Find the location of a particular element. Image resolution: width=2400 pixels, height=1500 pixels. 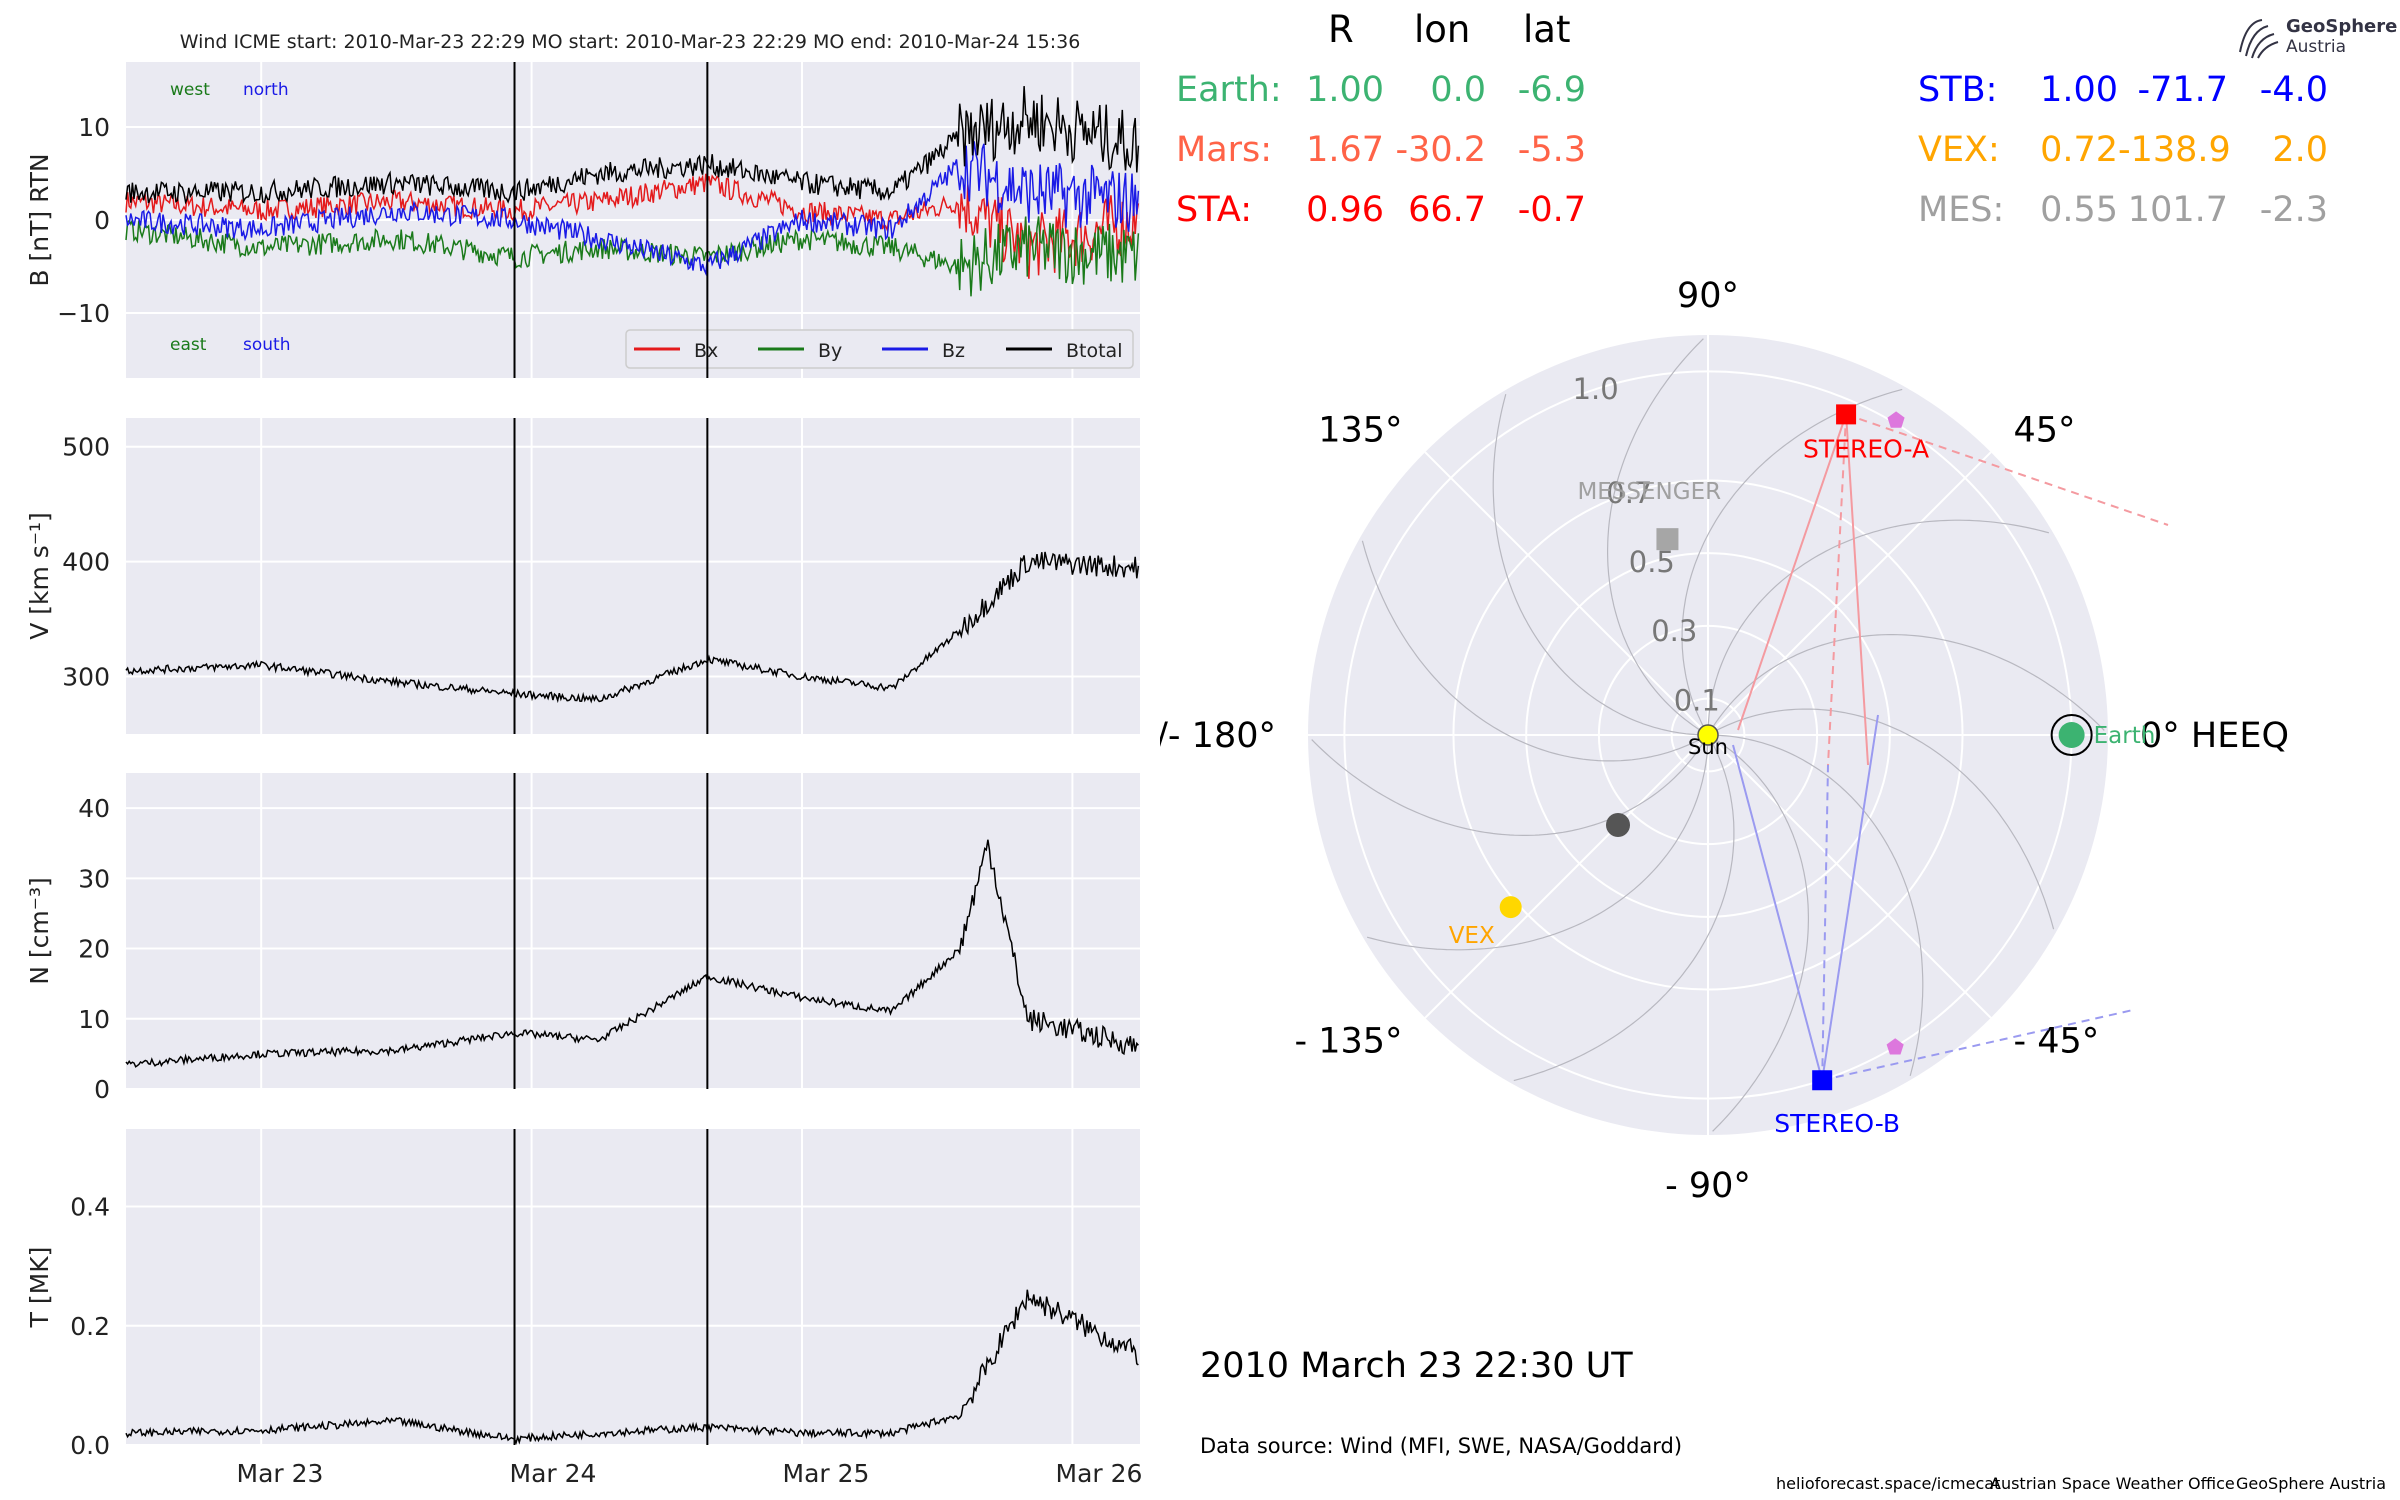

footer-website: helioforecast.space/icmecat is located at coordinates (1888, 1483).